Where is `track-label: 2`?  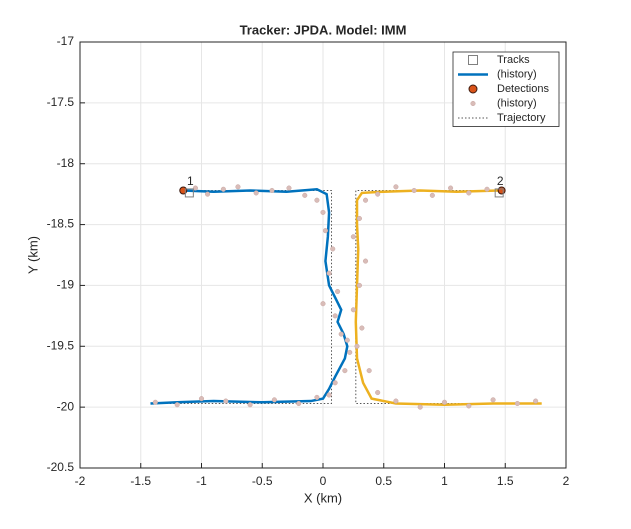 track-label: 2 is located at coordinates (500, 181).